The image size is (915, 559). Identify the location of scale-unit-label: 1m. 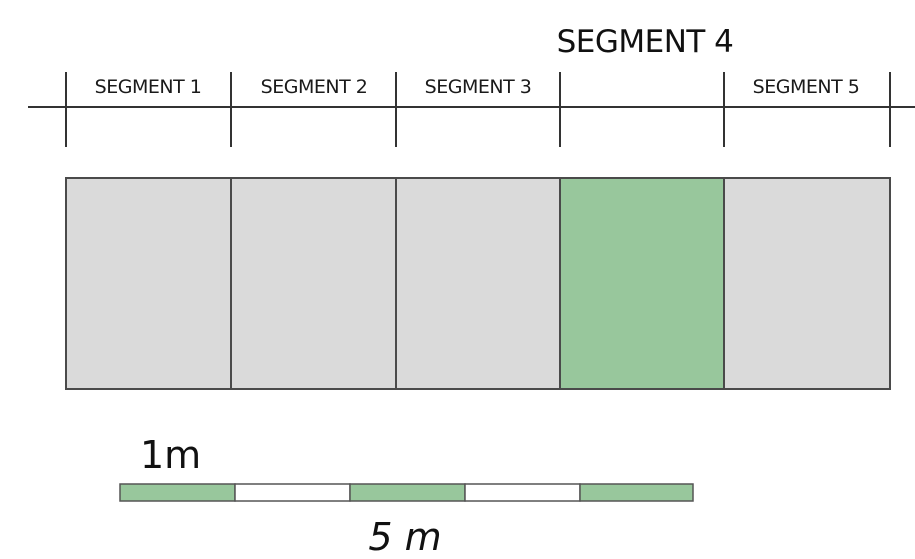
(170, 455).